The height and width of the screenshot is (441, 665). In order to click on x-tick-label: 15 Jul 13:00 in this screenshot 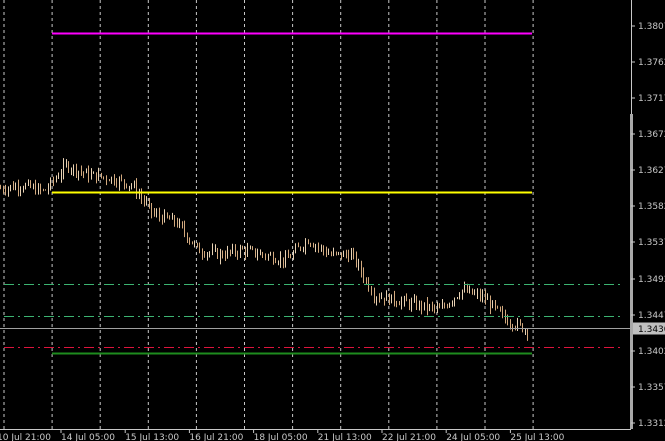, I will do `click(152, 437)`.